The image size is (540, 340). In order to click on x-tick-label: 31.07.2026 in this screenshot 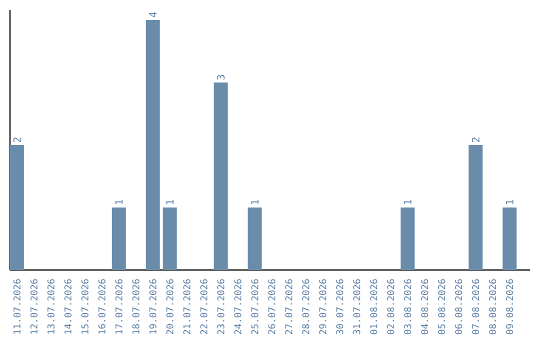, I will do `click(356, 306)`.